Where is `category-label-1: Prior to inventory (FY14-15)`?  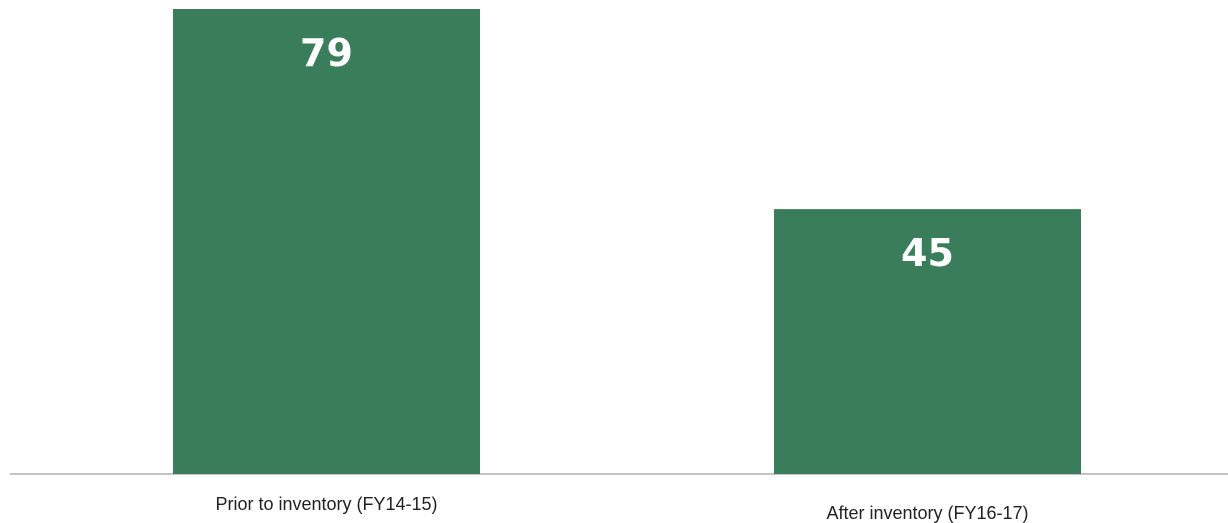
category-label-1: Prior to inventory (FY14-15) is located at coordinates (326, 504).